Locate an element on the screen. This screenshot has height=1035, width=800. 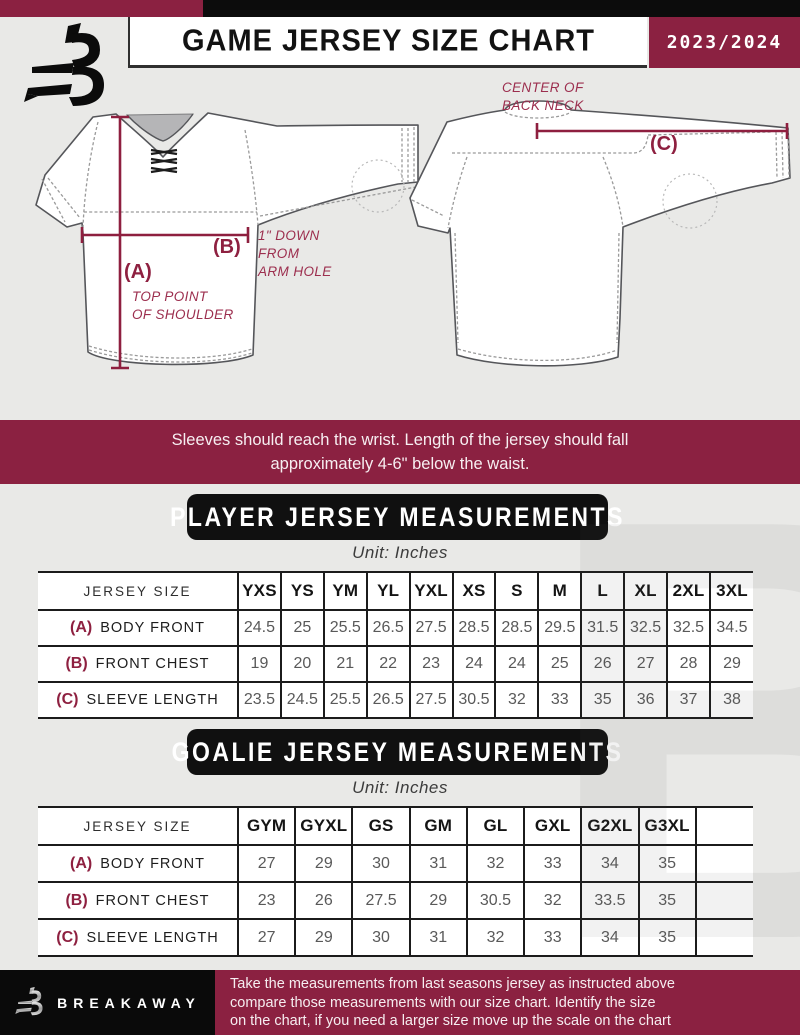
size-column-header: GYXL is located at coordinates (323, 826).